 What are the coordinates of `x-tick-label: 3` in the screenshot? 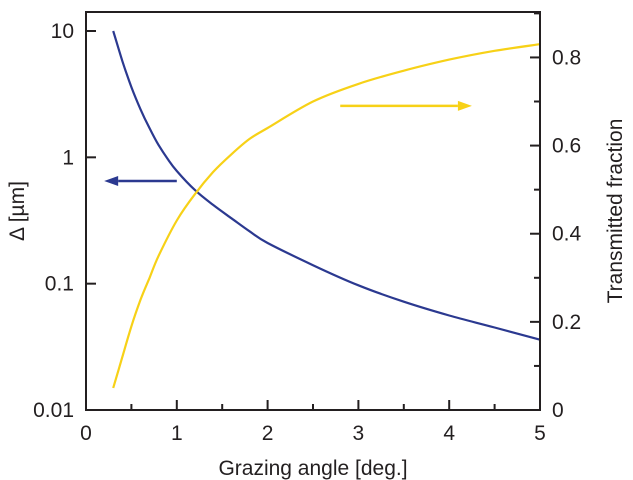 It's located at (359, 433).